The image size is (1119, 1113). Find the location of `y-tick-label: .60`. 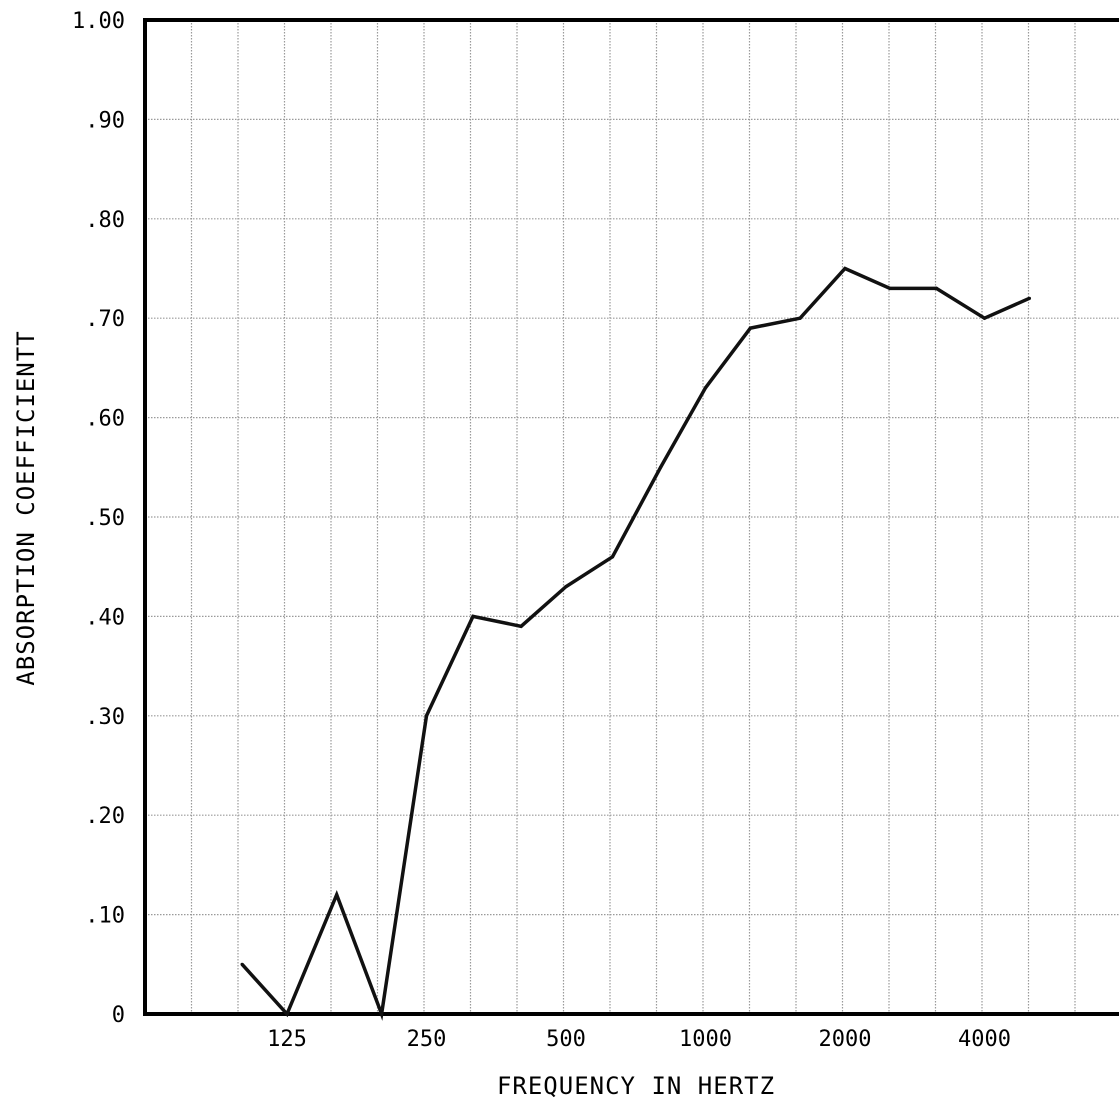

y-tick-label: .60 is located at coordinates (105, 419).